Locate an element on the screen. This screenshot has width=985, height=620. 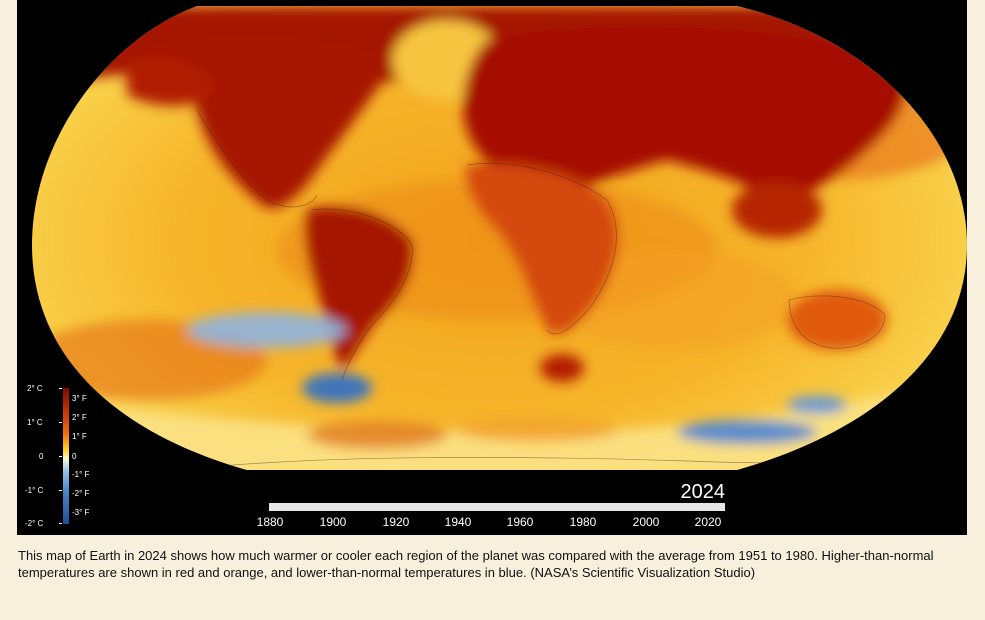
legend-fahrenheit-label: 1° F is located at coordinates (79, 436).